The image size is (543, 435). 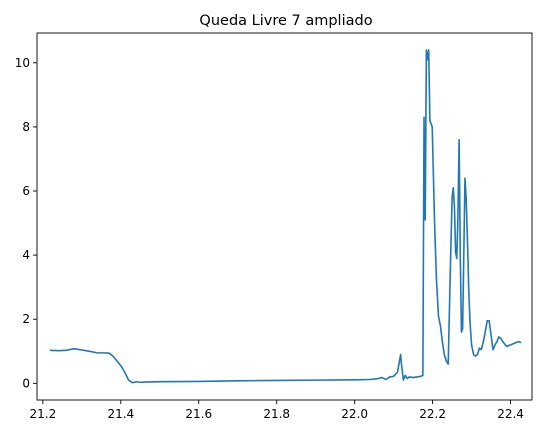 I want to click on x-tick-label: 22.0, so click(x=354, y=414).